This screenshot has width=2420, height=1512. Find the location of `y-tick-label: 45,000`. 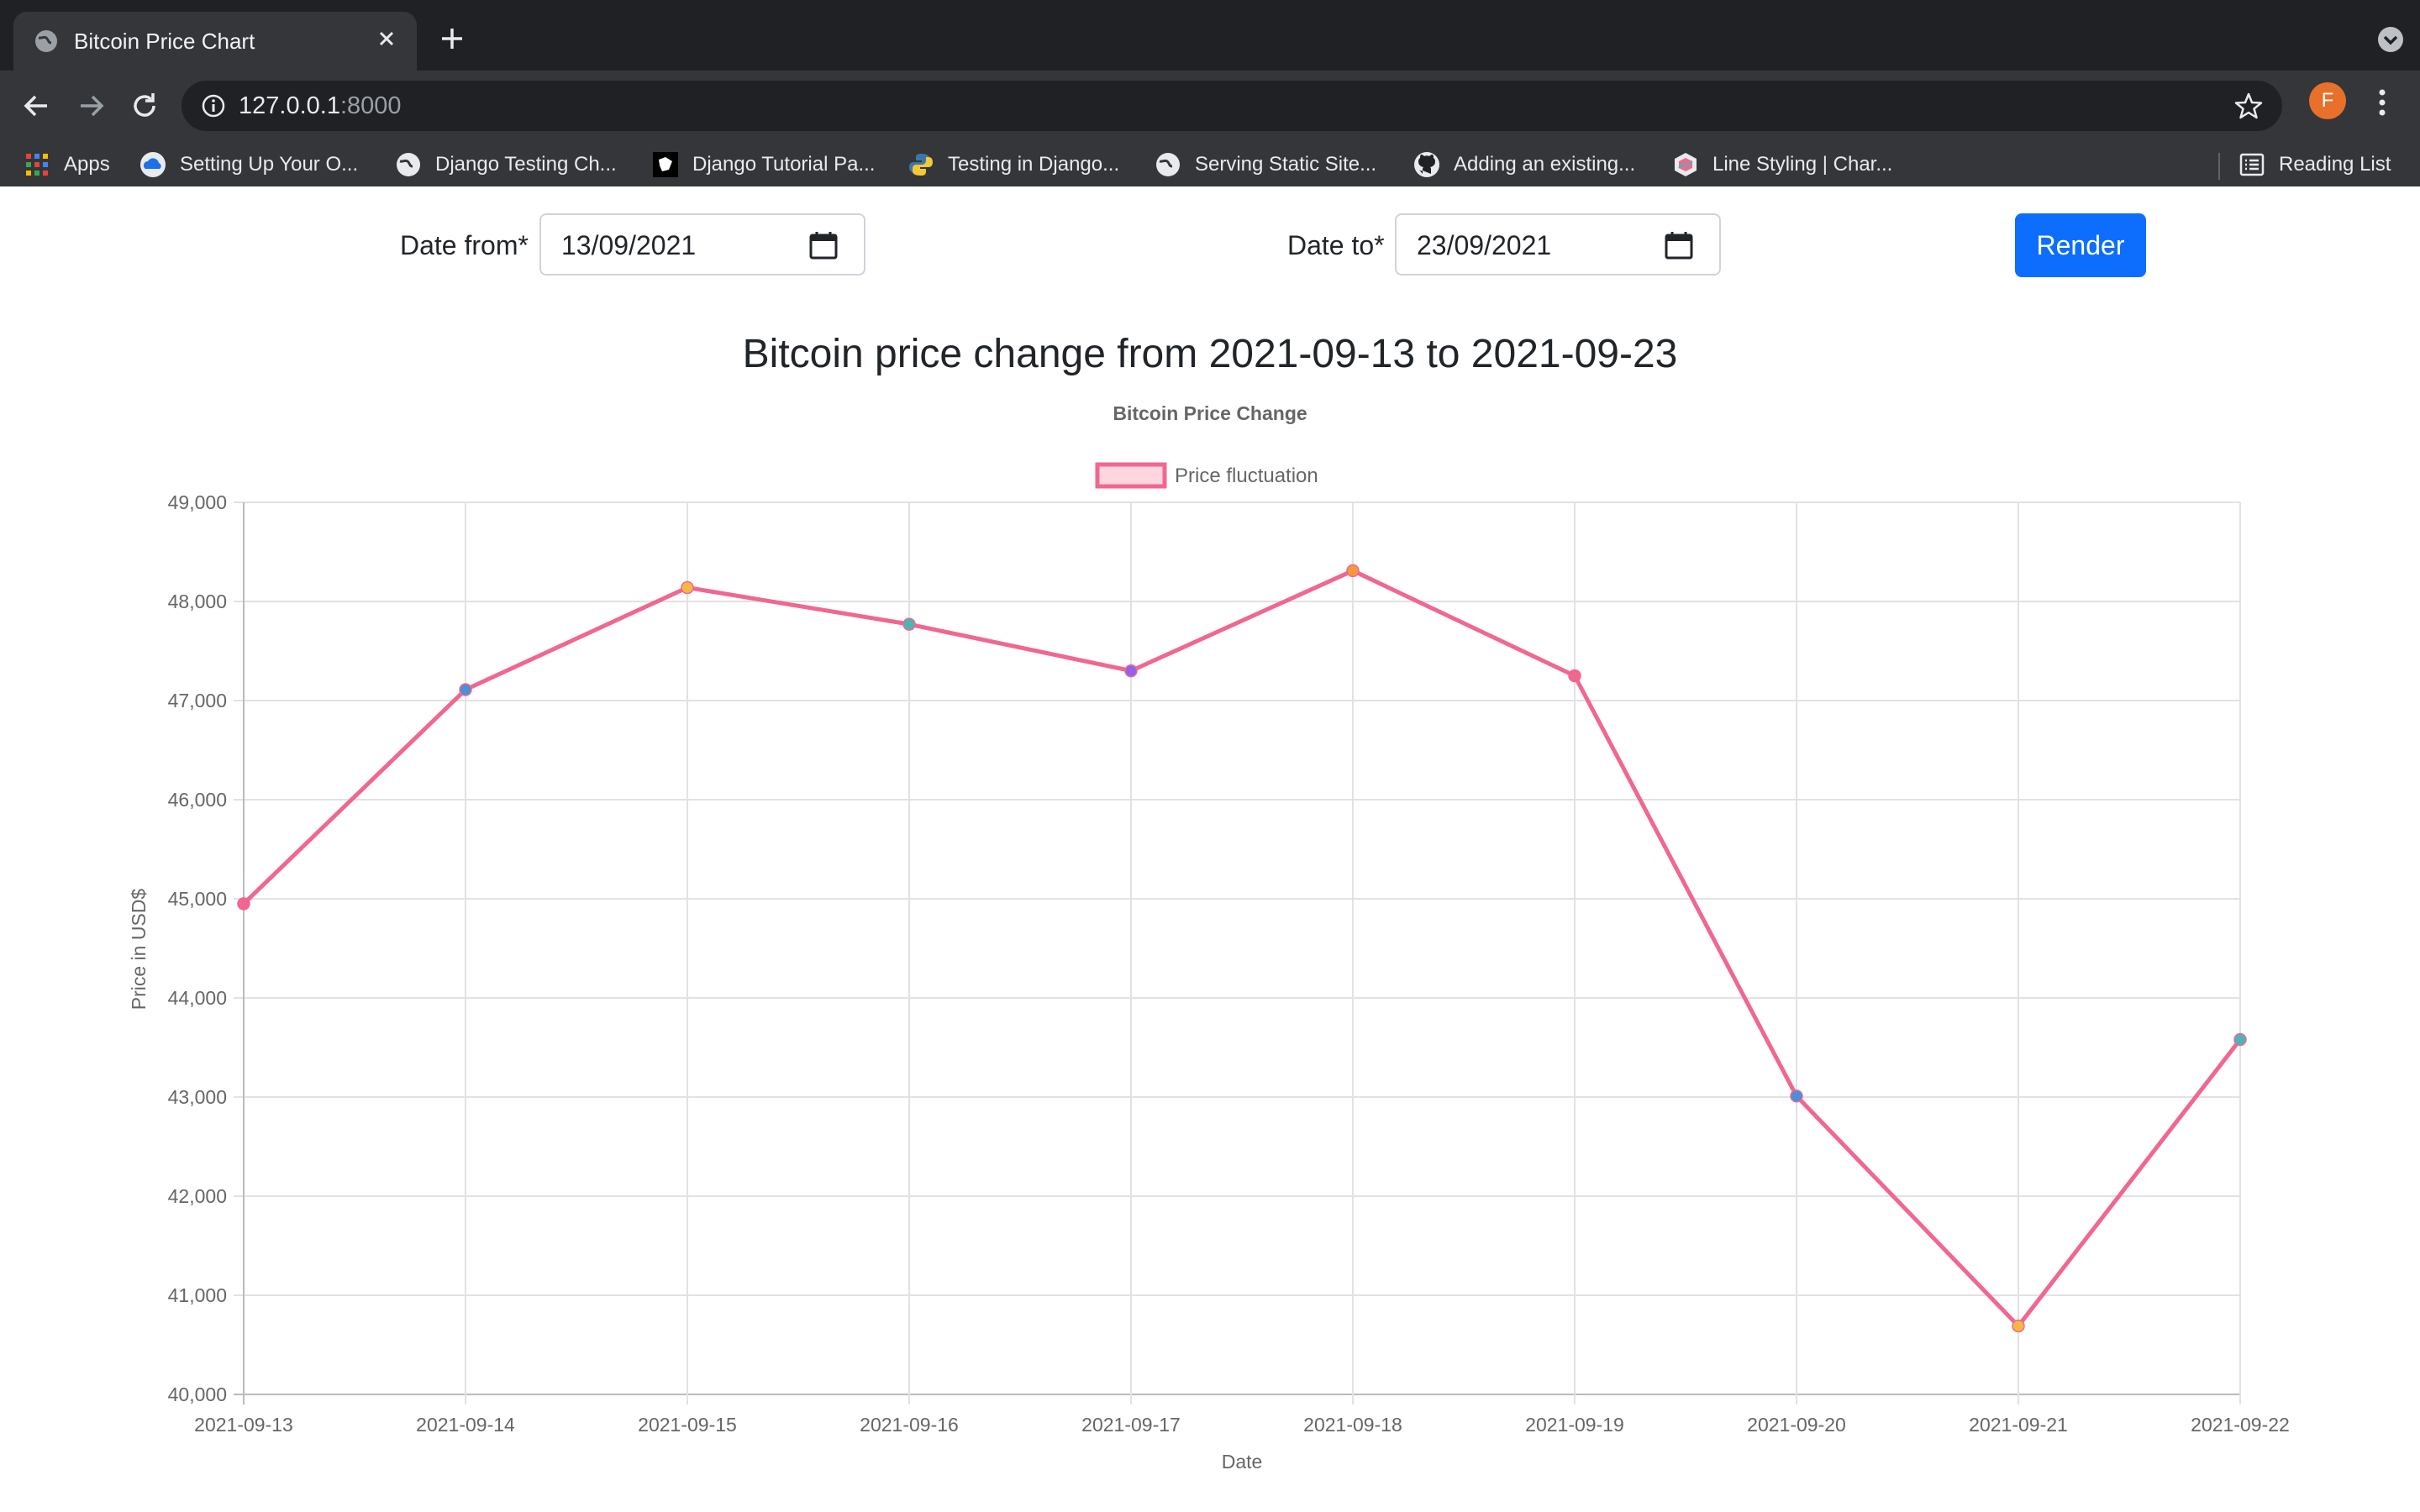

y-tick-label: 45,000 is located at coordinates (197, 899).